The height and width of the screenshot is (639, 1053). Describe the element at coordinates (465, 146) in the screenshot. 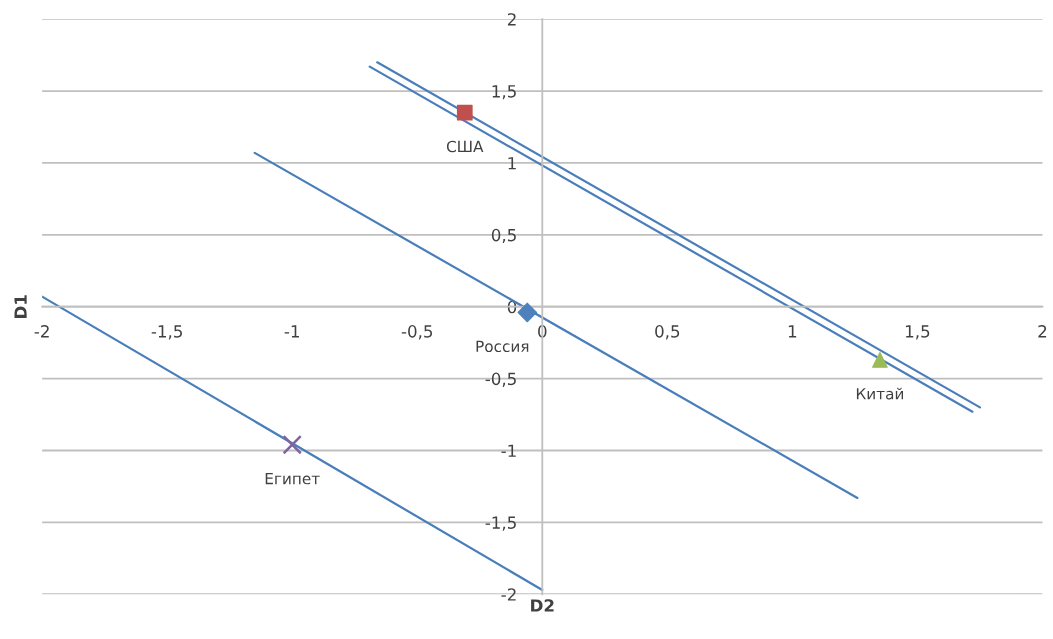

I see `series-label: США` at that location.